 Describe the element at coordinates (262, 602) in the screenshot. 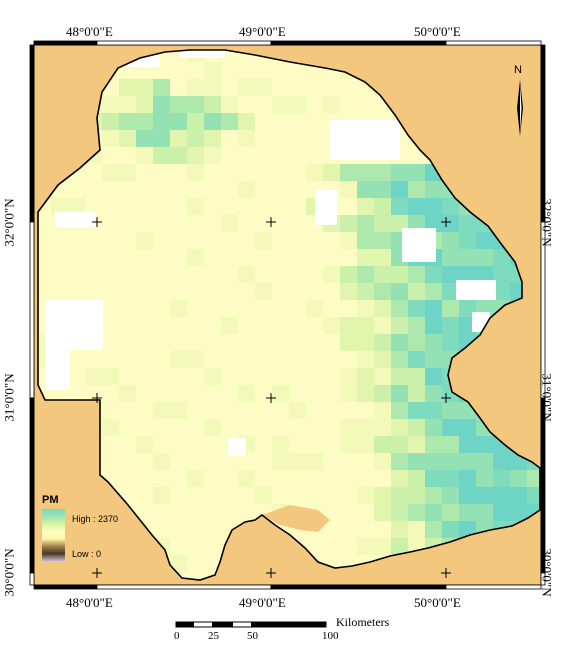

I see `bottom-coord-2: 49°0'0"E` at that location.